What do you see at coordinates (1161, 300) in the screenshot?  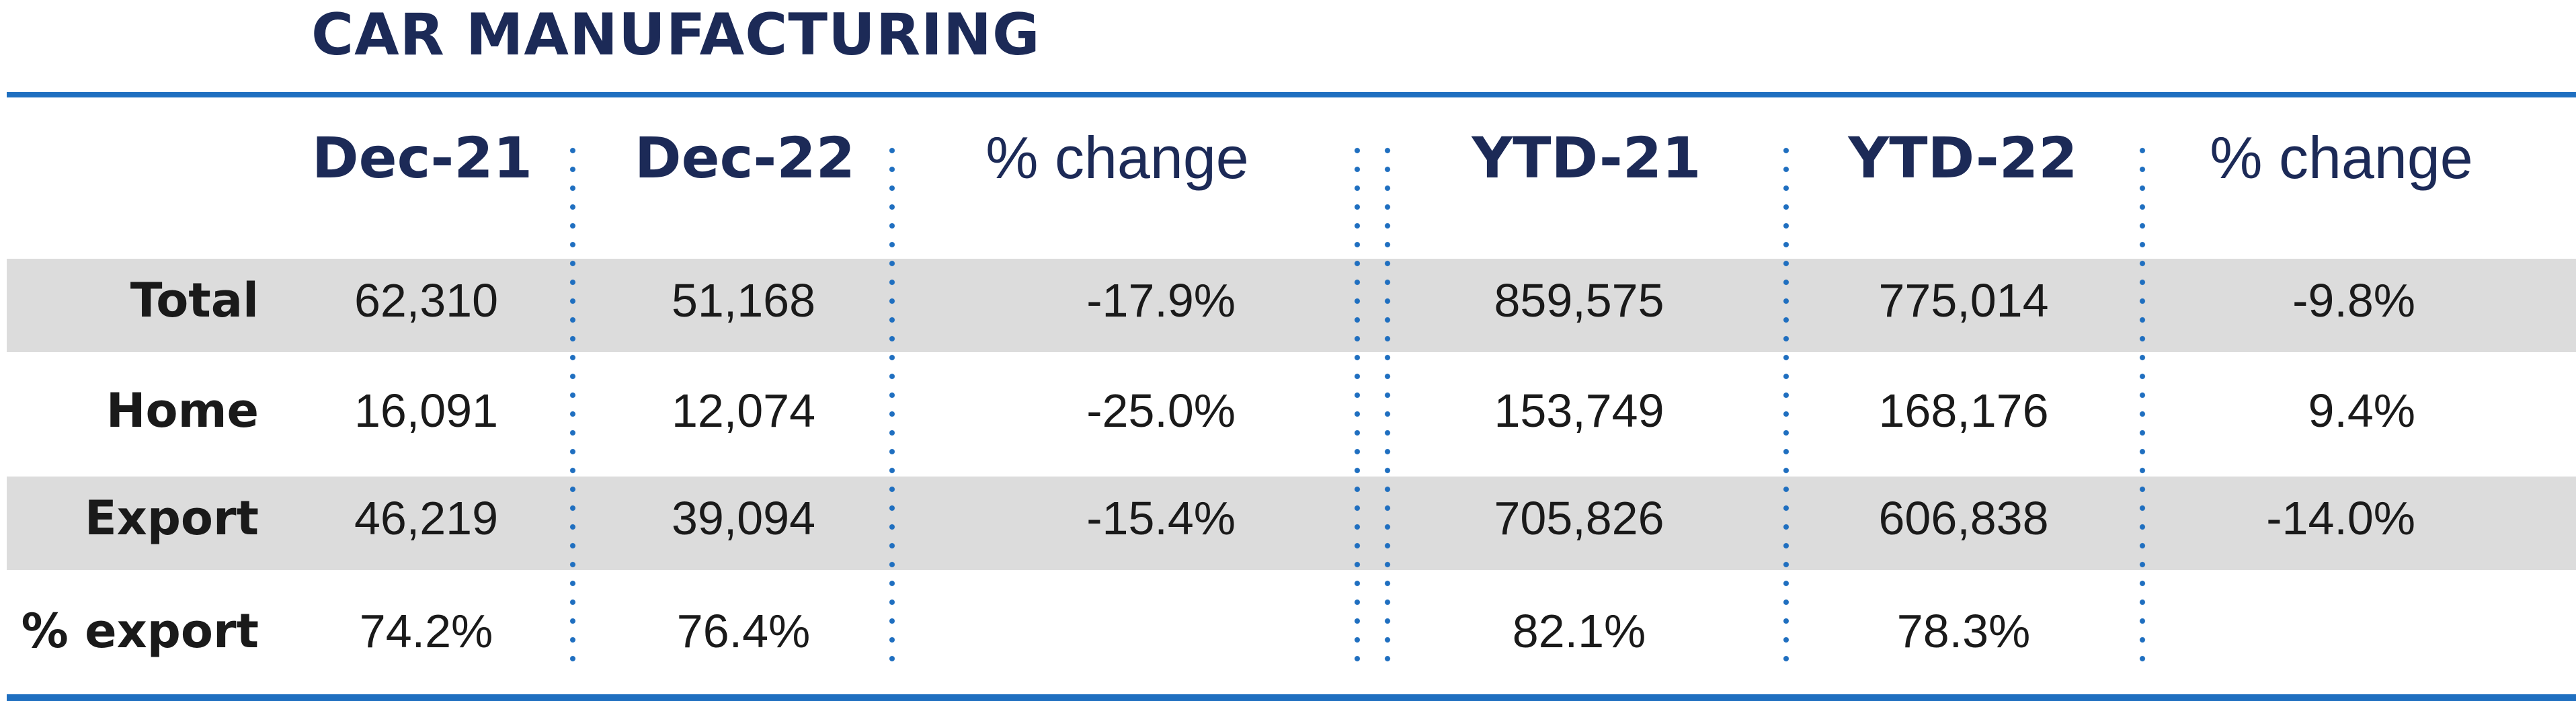 I see `table-cell: -17.9%` at bounding box center [1161, 300].